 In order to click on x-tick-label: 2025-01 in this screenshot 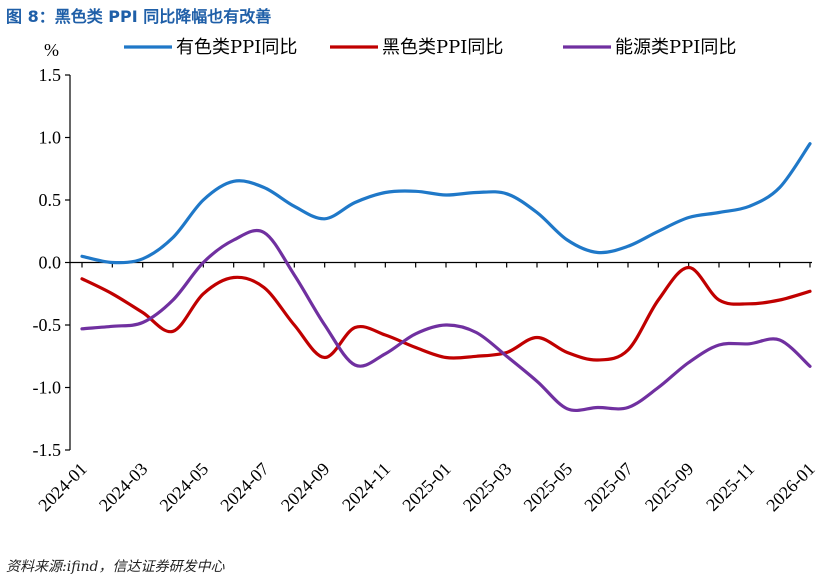, I will do `click(426, 487)`.